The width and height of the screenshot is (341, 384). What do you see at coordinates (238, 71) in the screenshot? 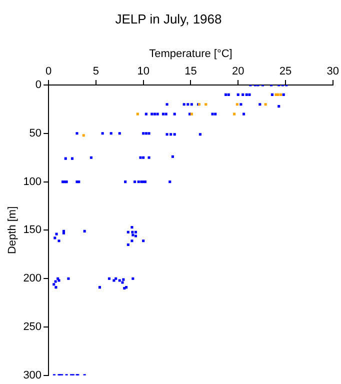
I see `x-tick-label: 20` at bounding box center [238, 71].